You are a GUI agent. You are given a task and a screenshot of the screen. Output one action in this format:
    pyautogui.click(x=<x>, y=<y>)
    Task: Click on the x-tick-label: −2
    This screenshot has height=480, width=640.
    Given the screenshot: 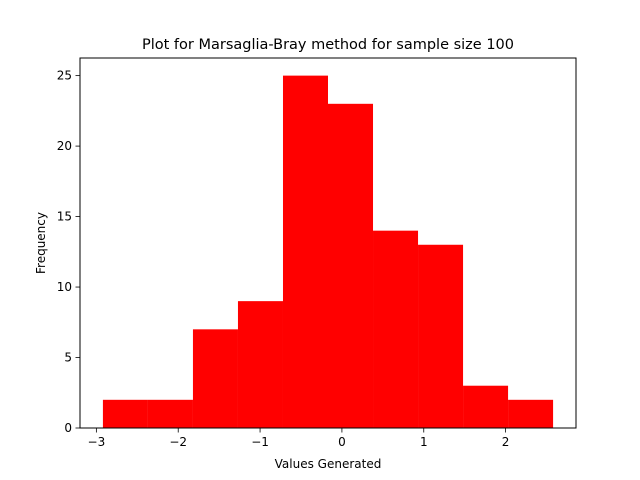 What is the action you would take?
    pyautogui.click(x=178, y=442)
    